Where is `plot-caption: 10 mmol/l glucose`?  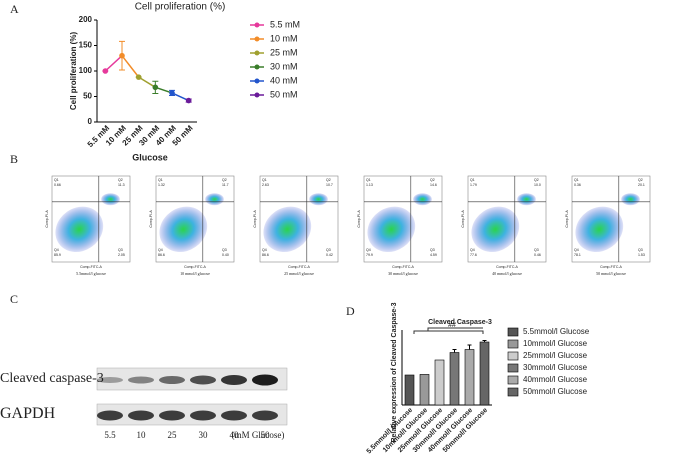 plot-caption: 10 mmol/l glucose is located at coordinates (195, 273).